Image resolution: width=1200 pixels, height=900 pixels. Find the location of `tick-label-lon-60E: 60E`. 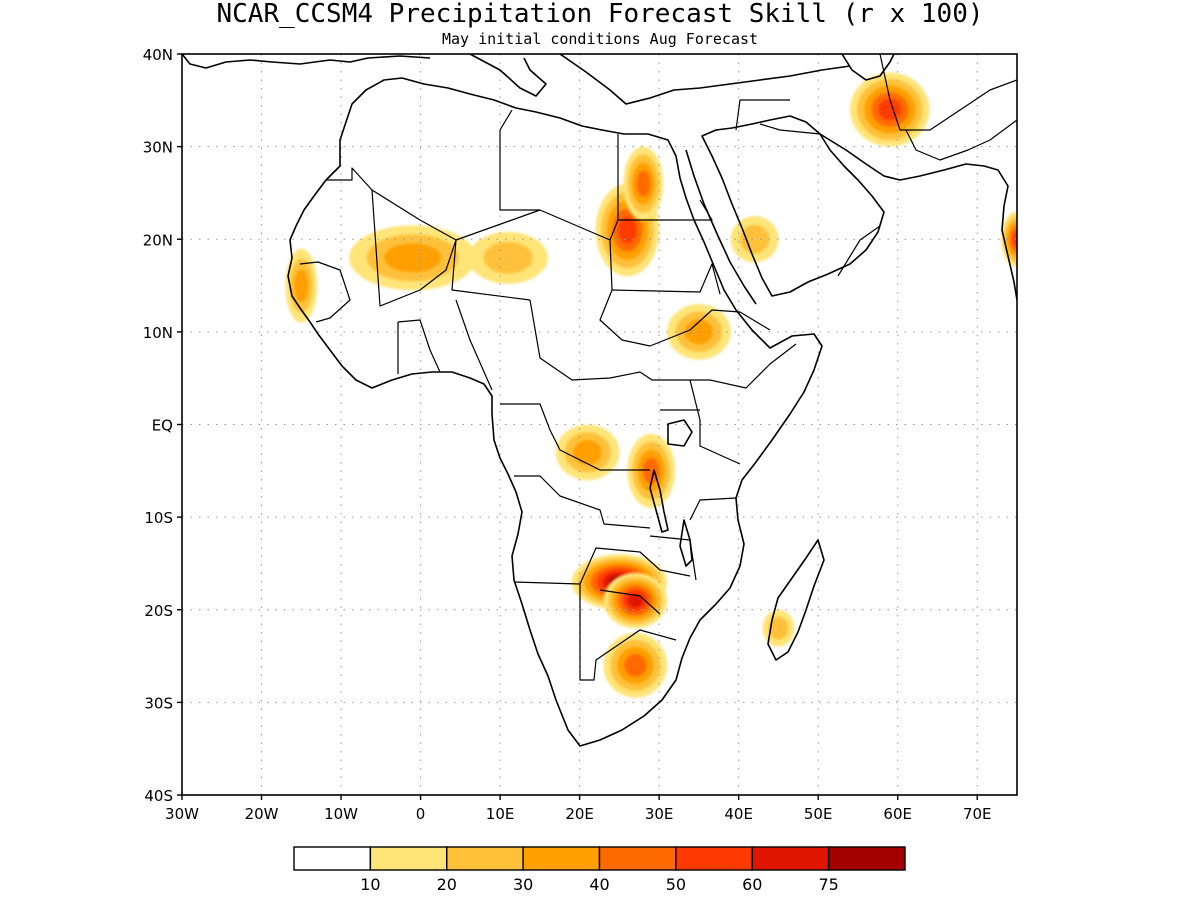

tick-label-lon-60E: 60E is located at coordinates (897, 814).